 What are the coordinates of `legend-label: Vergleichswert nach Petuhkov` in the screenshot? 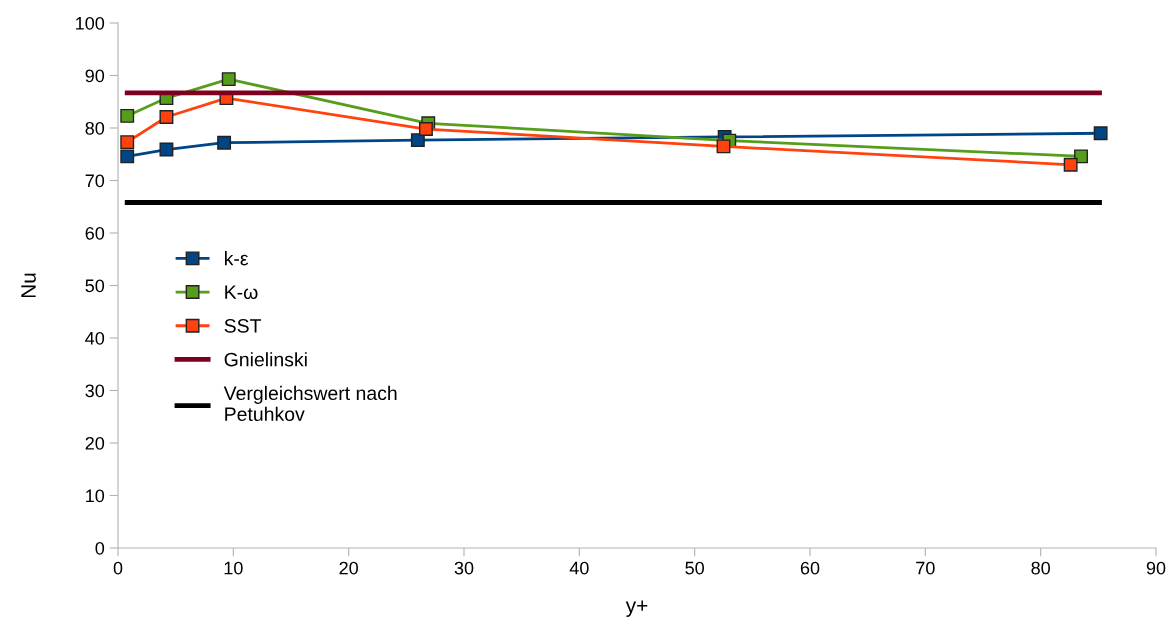 It's located at (310, 403).